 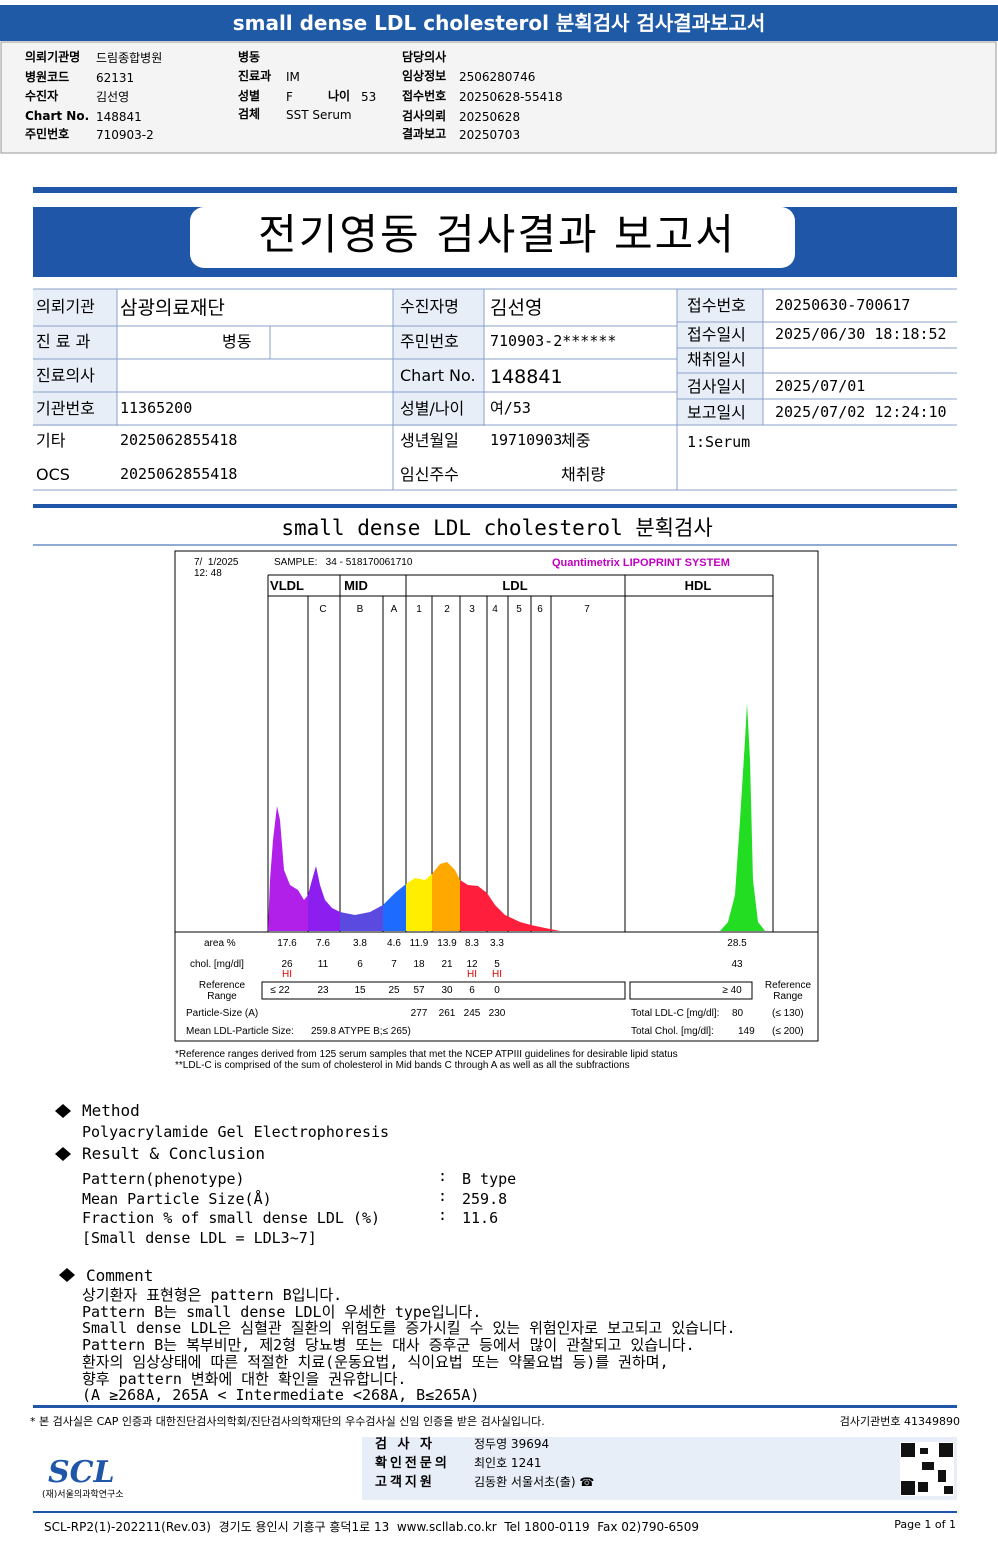 What do you see at coordinates (63, 341) in the screenshot?
I see `info-label: 진 료 과` at bounding box center [63, 341].